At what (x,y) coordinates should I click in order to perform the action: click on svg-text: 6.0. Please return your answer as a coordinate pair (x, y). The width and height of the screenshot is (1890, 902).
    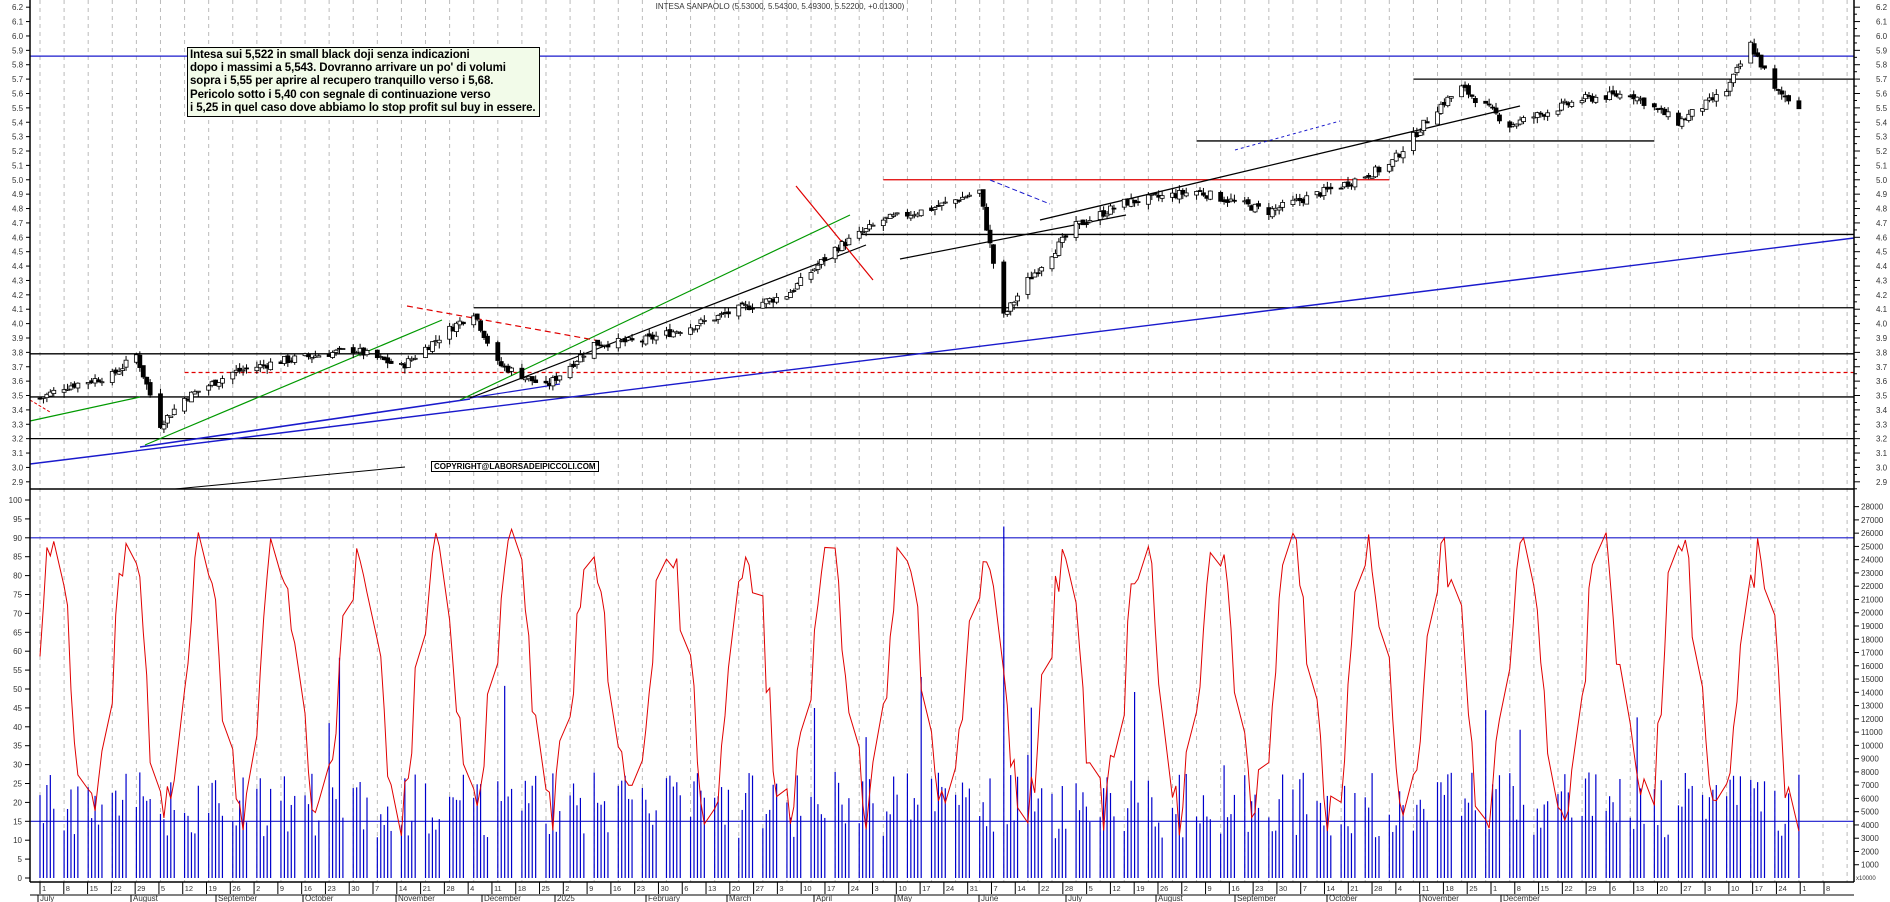
    Looking at the image, I should click on (1882, 36).